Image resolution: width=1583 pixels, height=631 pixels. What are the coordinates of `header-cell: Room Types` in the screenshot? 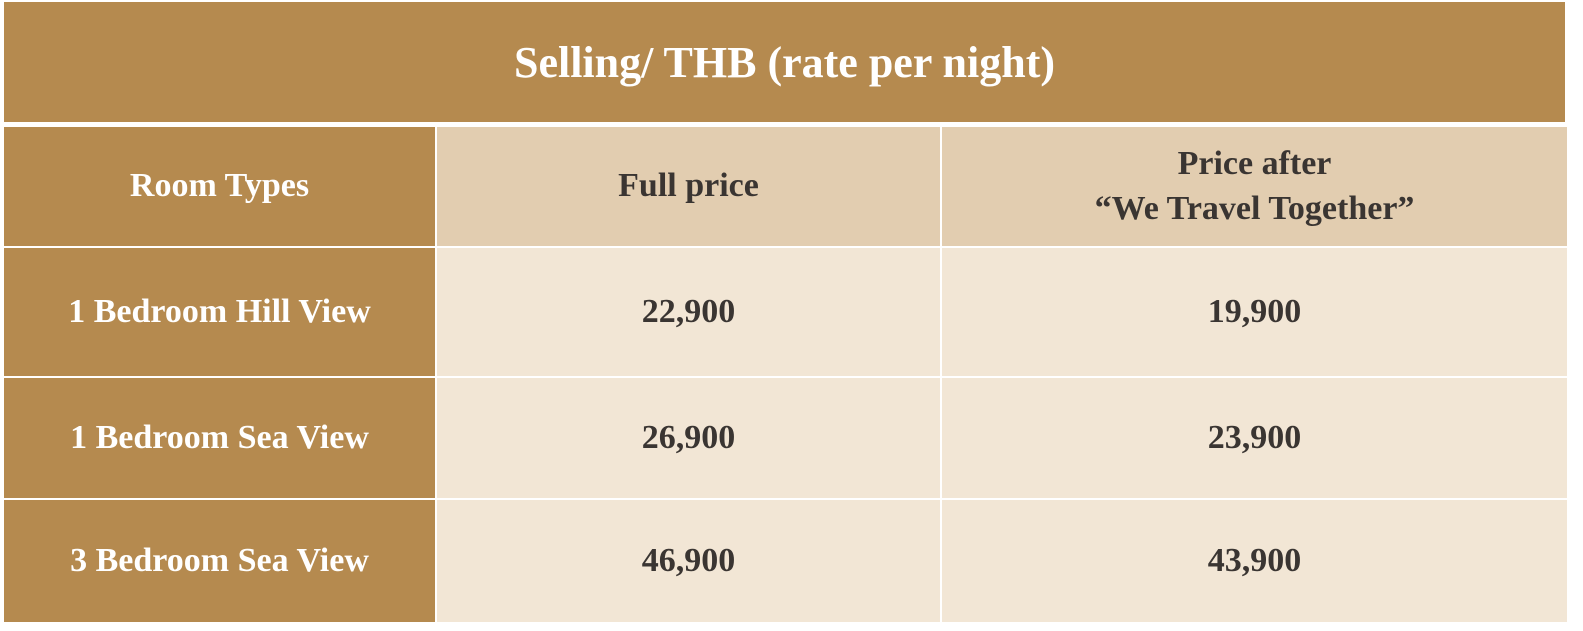 It's located at (219, 186).